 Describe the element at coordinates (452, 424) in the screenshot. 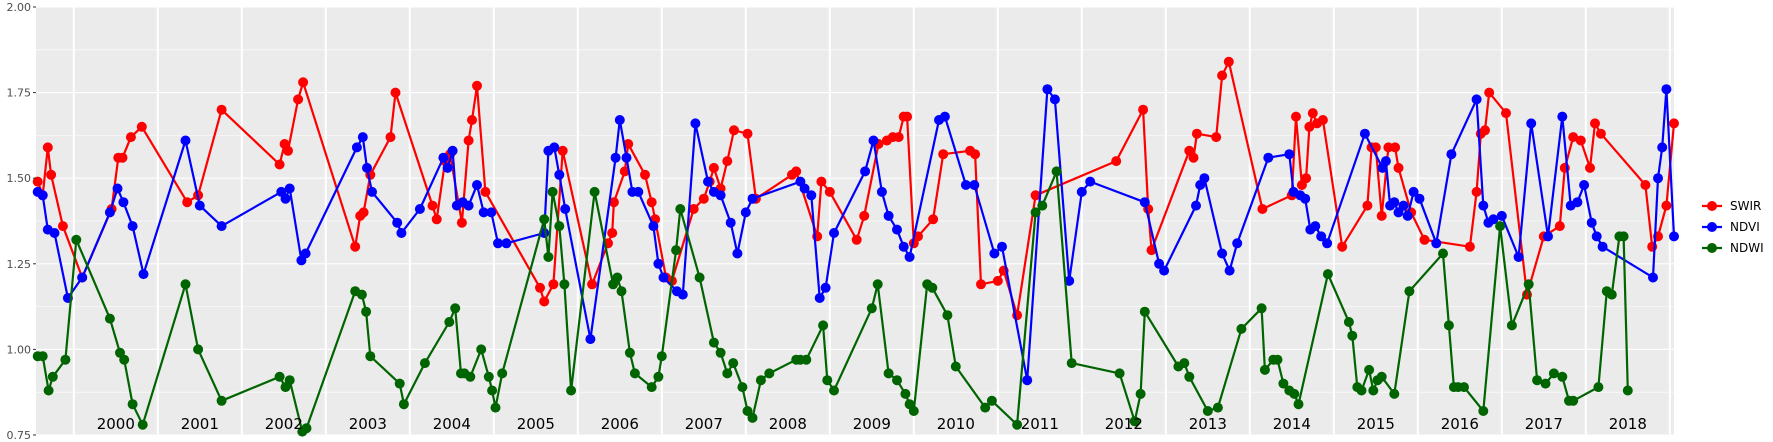

I see `year-label: 2004` at that location.